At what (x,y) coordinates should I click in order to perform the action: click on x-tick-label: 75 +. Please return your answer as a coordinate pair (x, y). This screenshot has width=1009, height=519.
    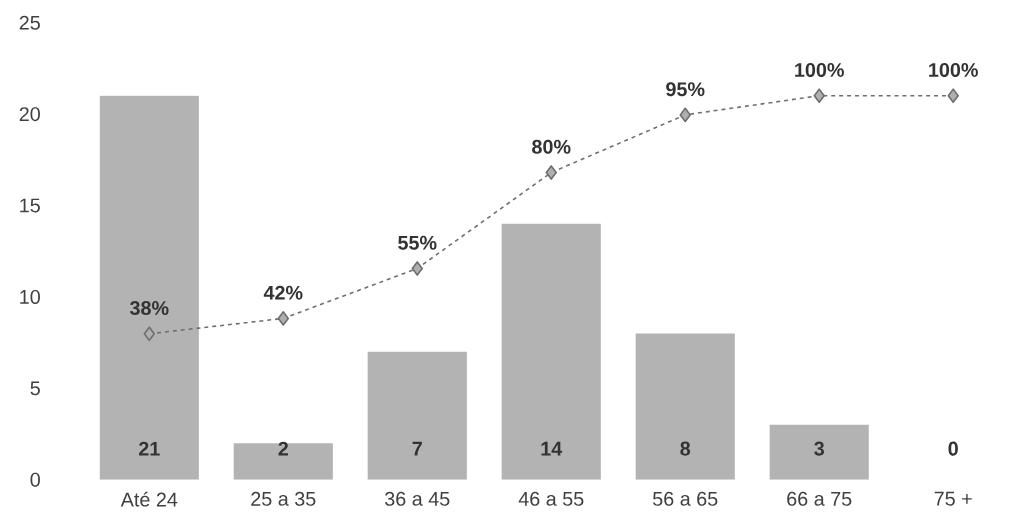
    Looking at the image, I should click on (953, 498).